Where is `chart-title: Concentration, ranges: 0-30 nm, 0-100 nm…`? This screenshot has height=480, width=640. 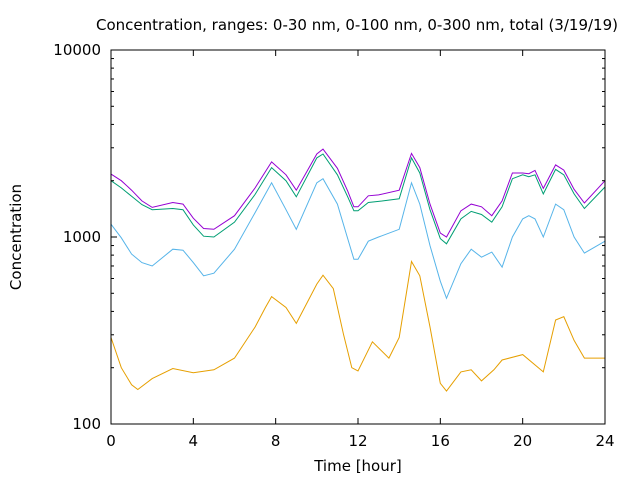
chart-title: Concentration, ranges: 0-30 nm, 0-100 nm… is located at coordinates (357, 25).